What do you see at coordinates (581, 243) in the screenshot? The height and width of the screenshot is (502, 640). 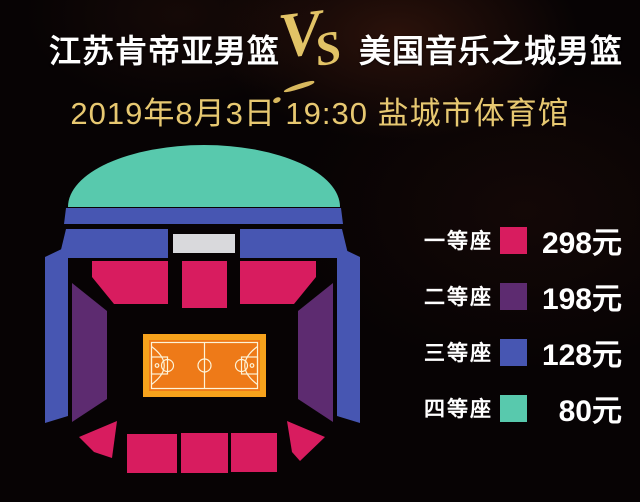 I see `legend-price: 298元` at bounding box center [581, 243].